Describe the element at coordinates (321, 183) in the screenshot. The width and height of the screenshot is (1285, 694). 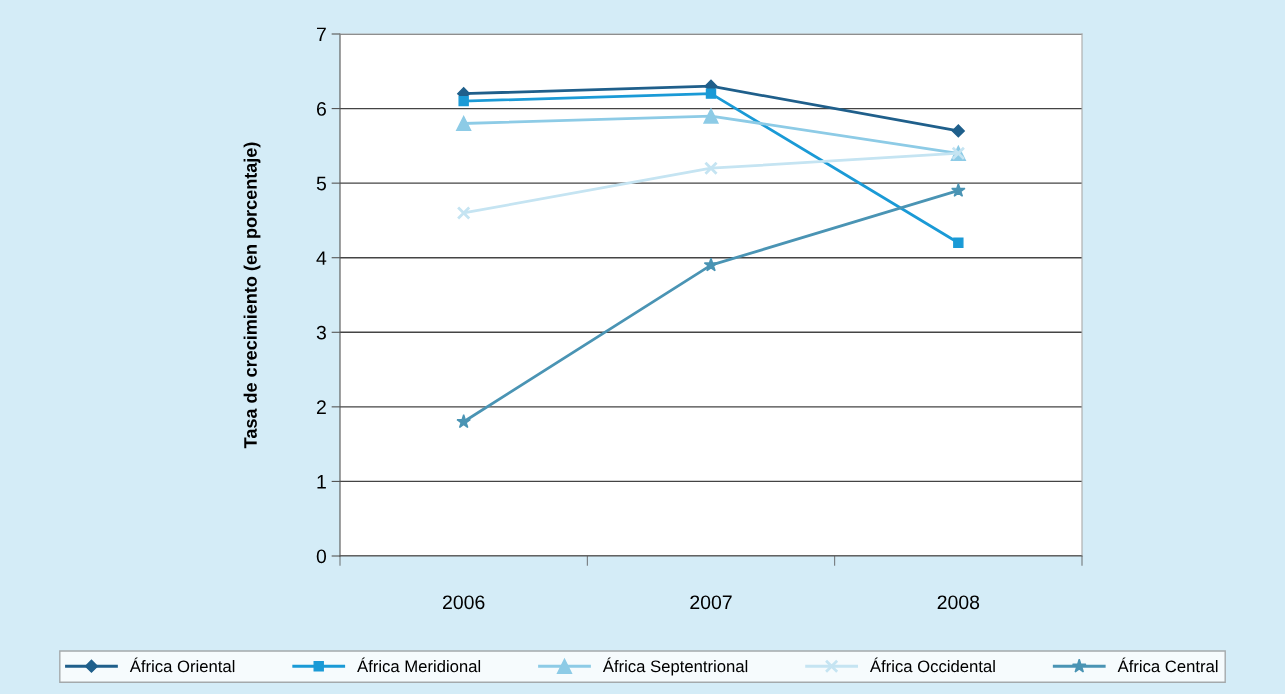
I see `y-tick-label: 5` at that location.